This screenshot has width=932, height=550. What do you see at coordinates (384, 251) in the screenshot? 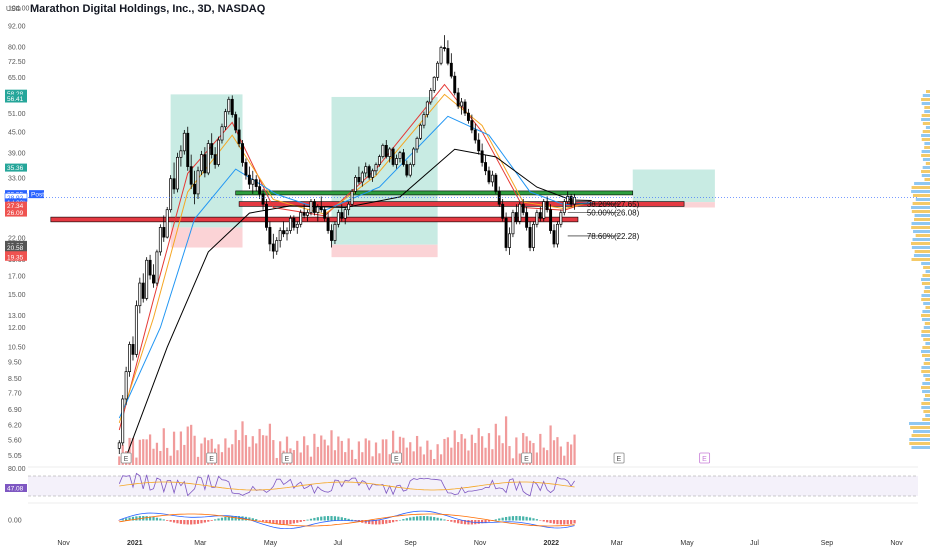
I see `long-box-stop` at bounding box center [384, 251].